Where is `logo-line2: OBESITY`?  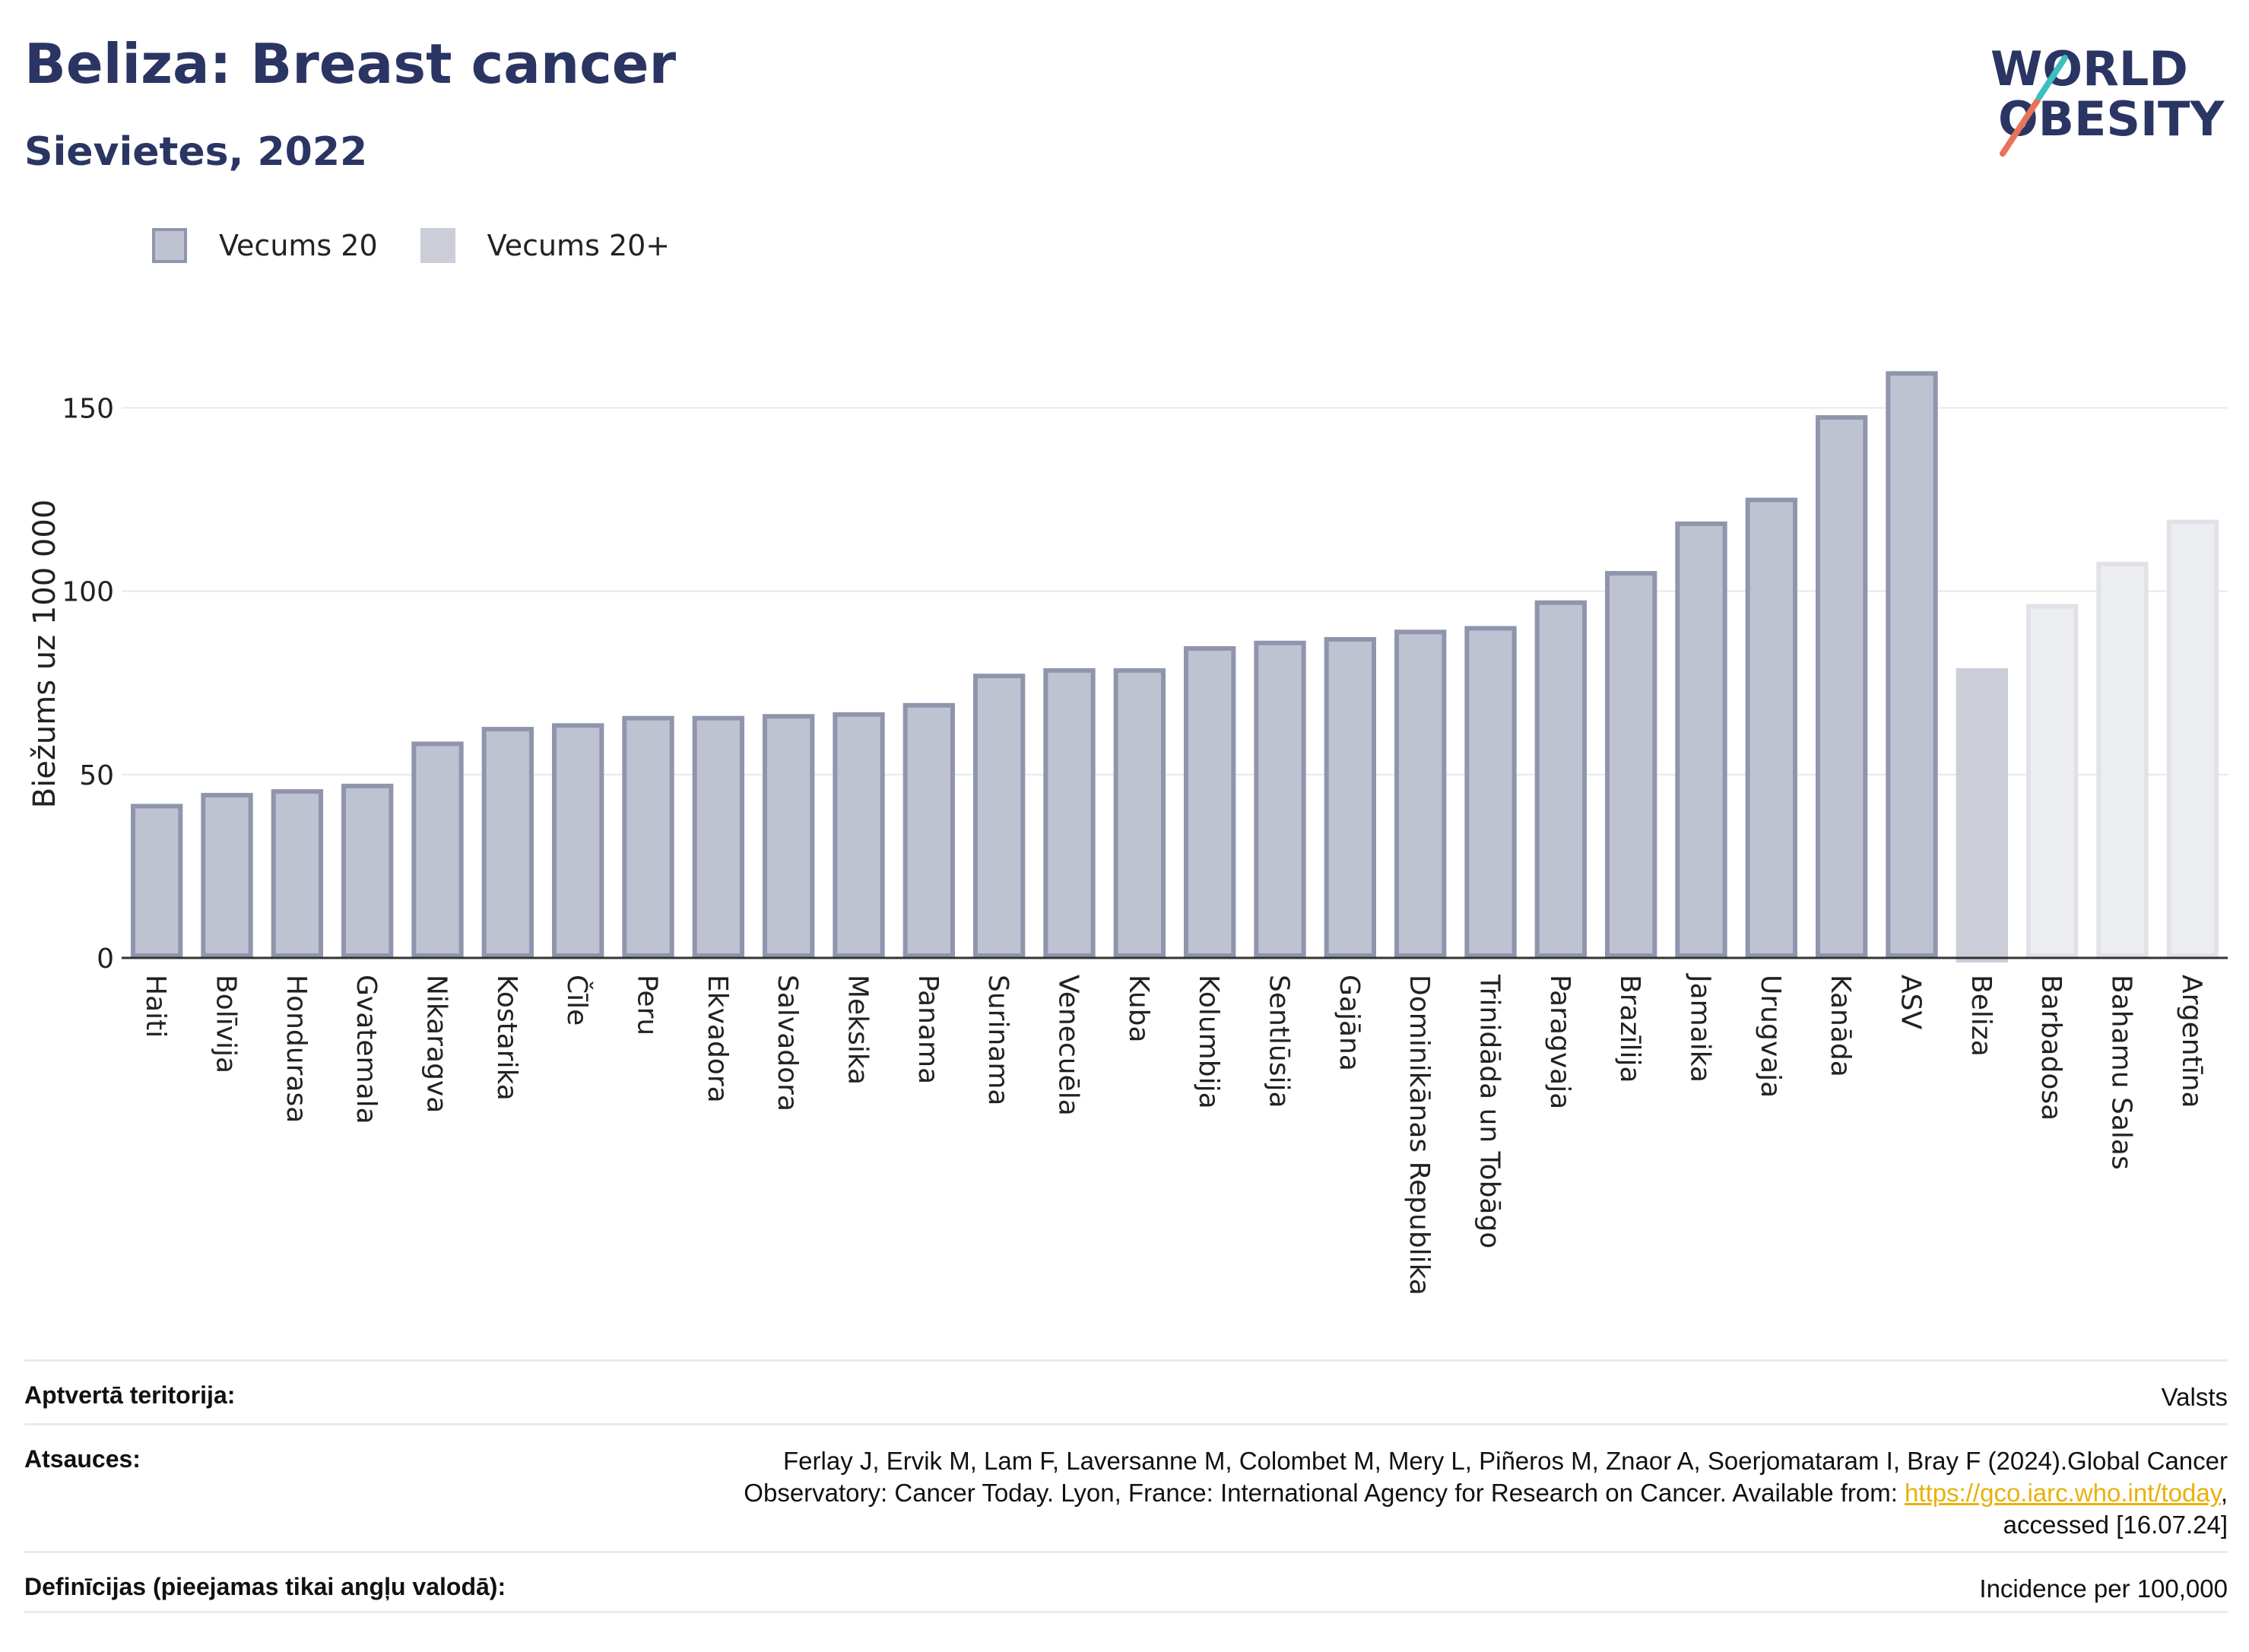
logo-line2: OBESITY is located at coordinates (2111, 119).